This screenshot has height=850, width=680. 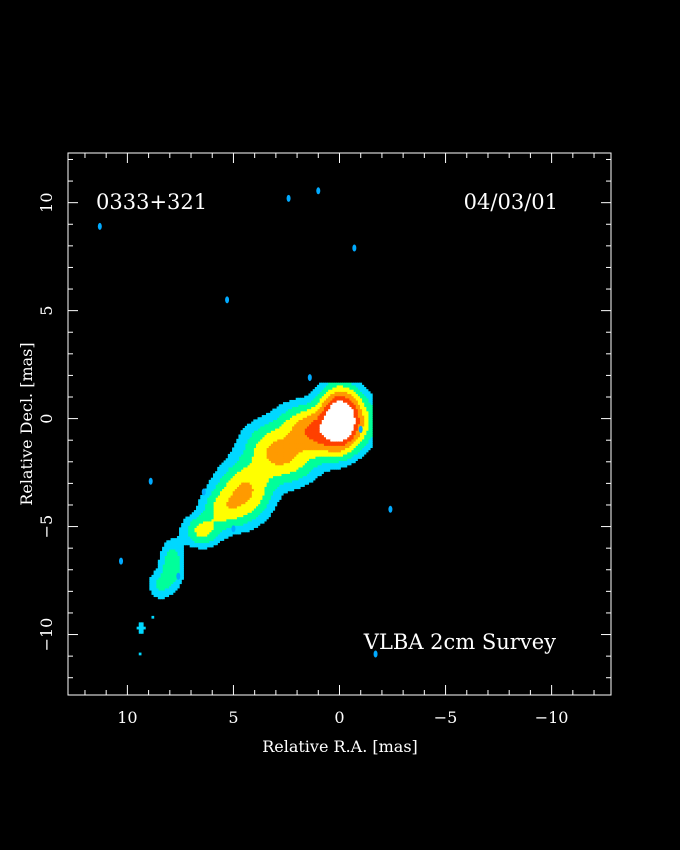 I want to click on y-tick-label: −10, so click(x=46, y=635).